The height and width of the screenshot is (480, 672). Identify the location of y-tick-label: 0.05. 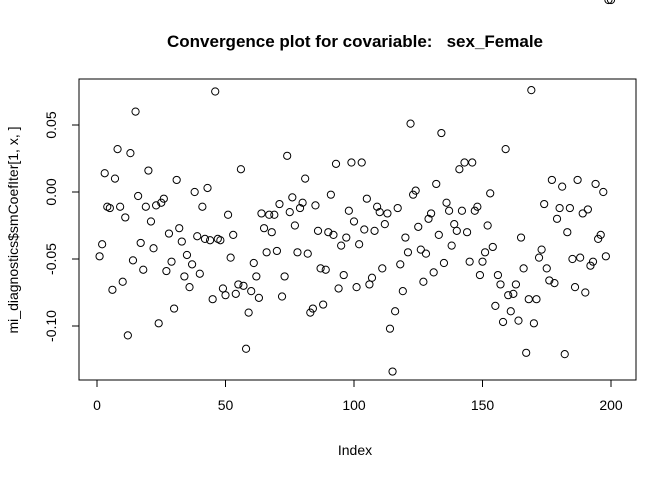
(51, 124).